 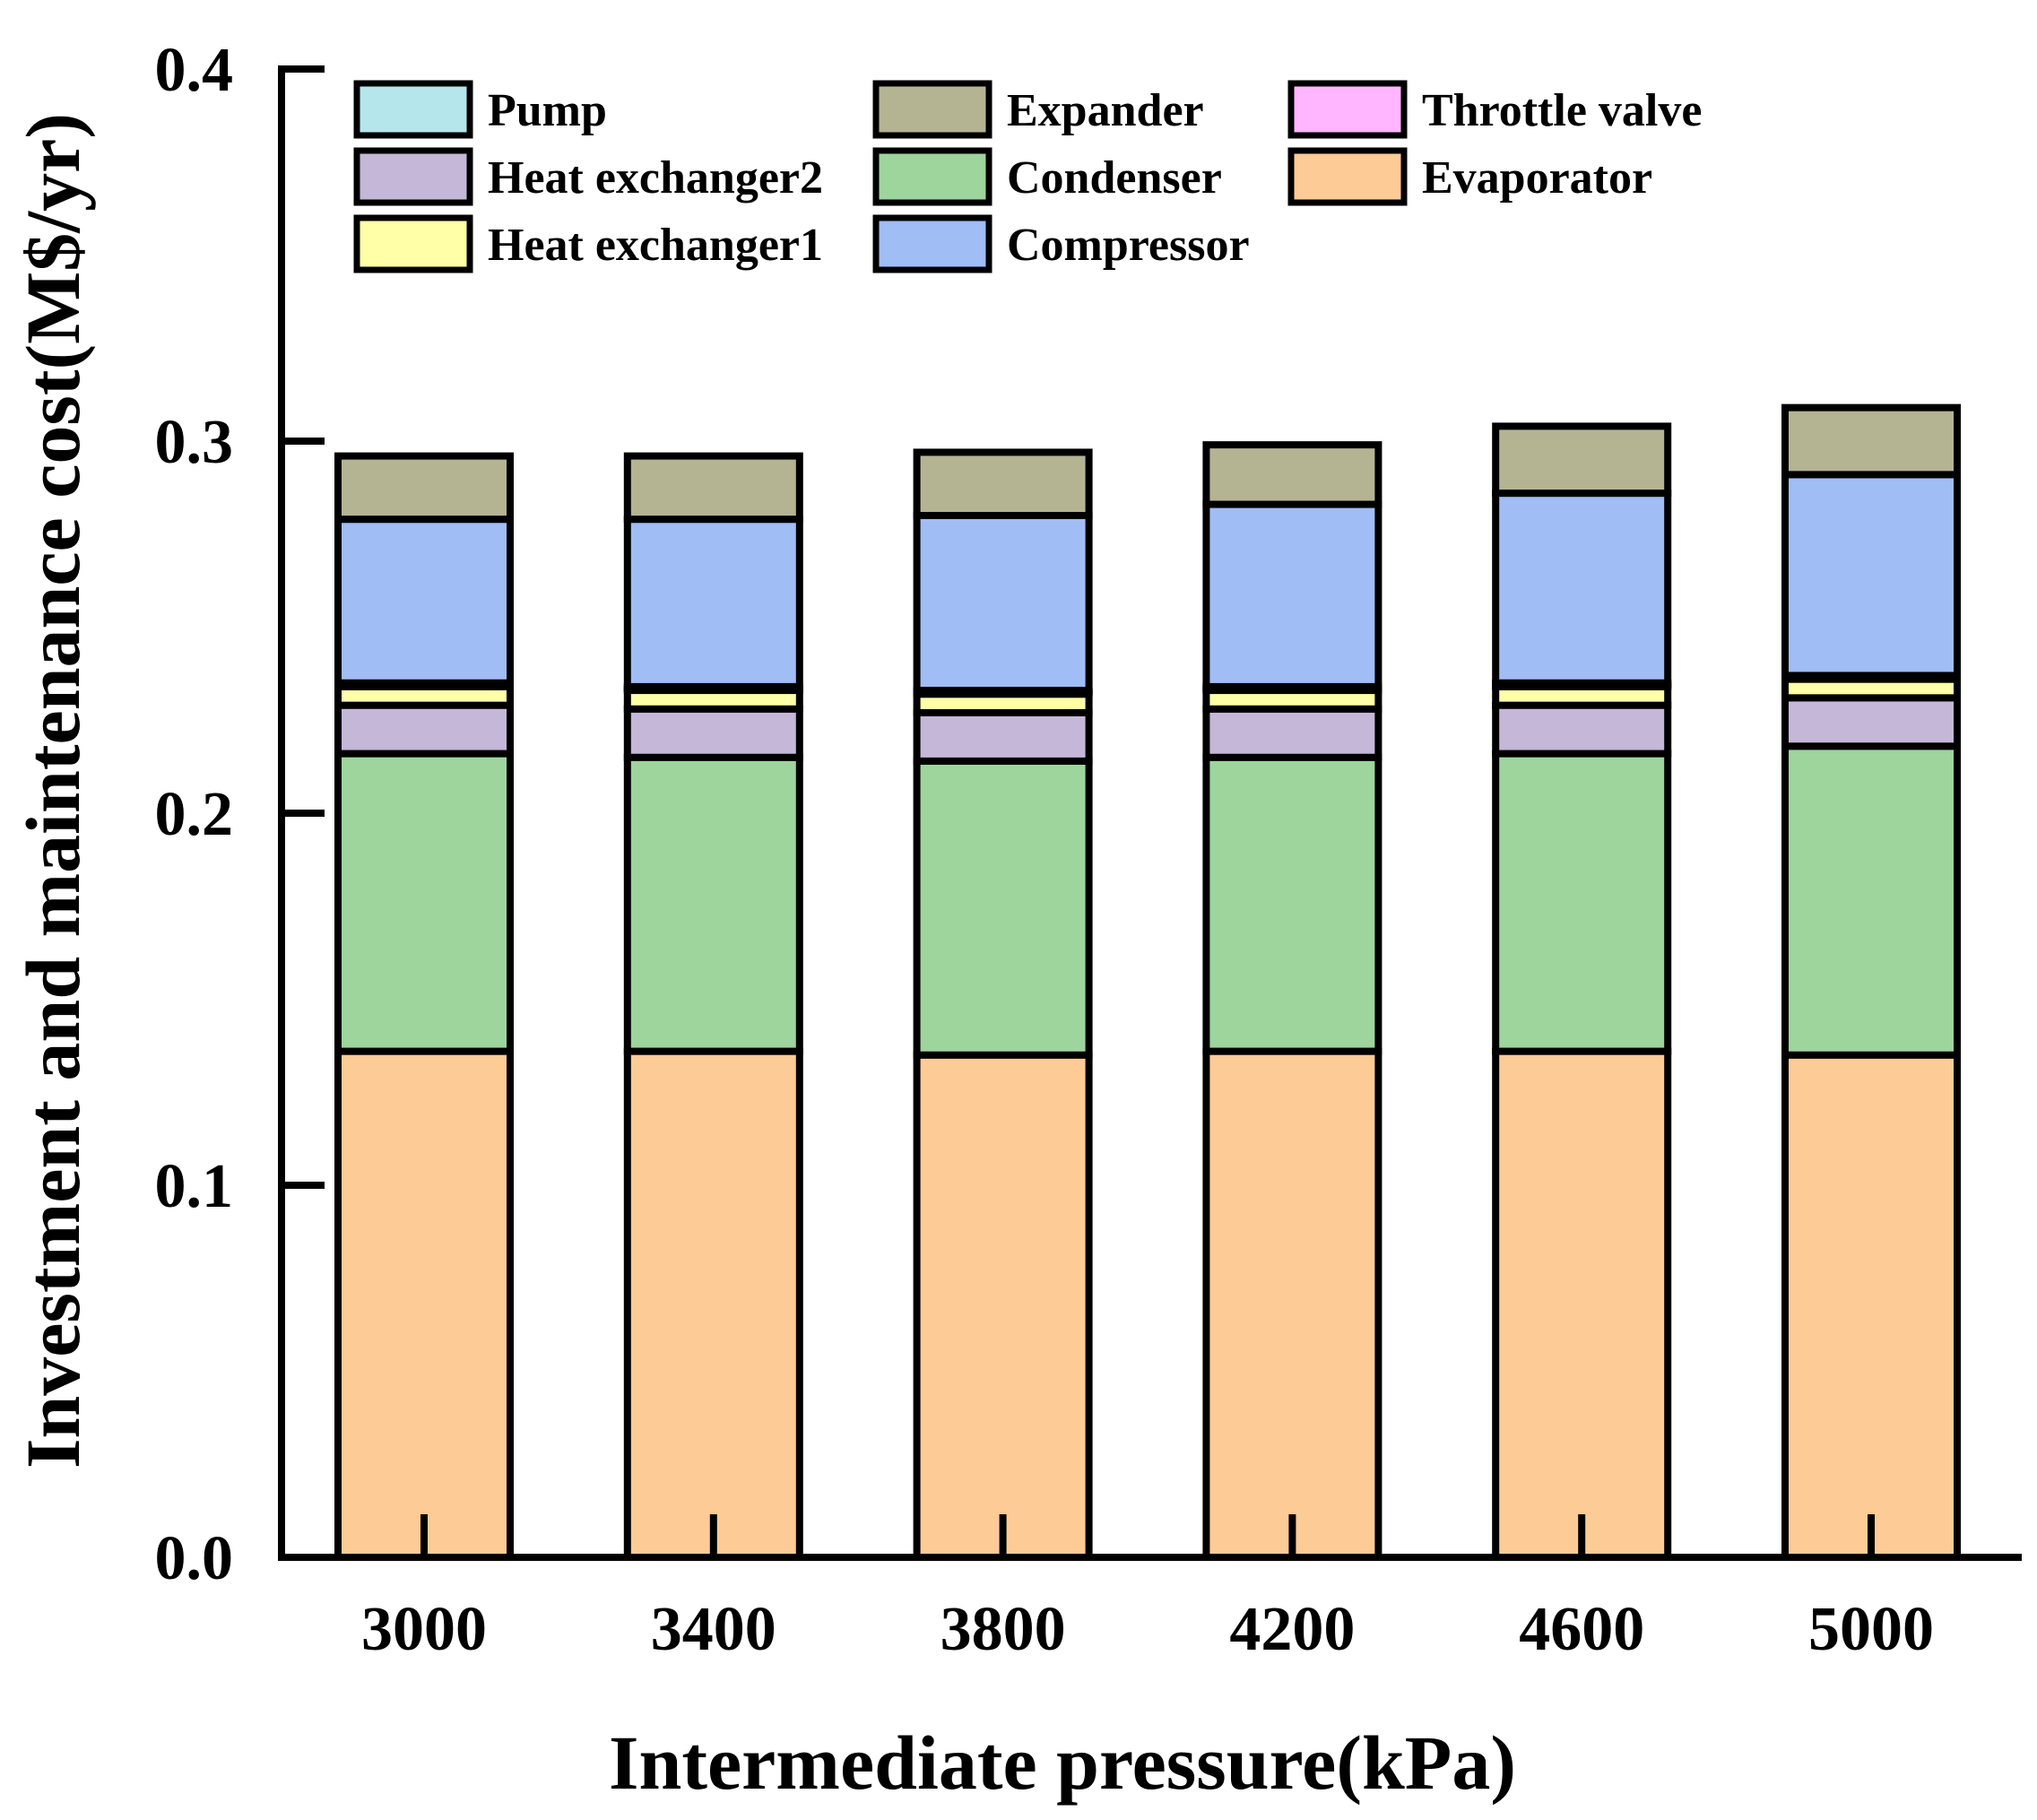 What do you see at coordinates (413, 109) in the screenshot?
I see `legend-swatch-pump` at bounding box center [413, 109].